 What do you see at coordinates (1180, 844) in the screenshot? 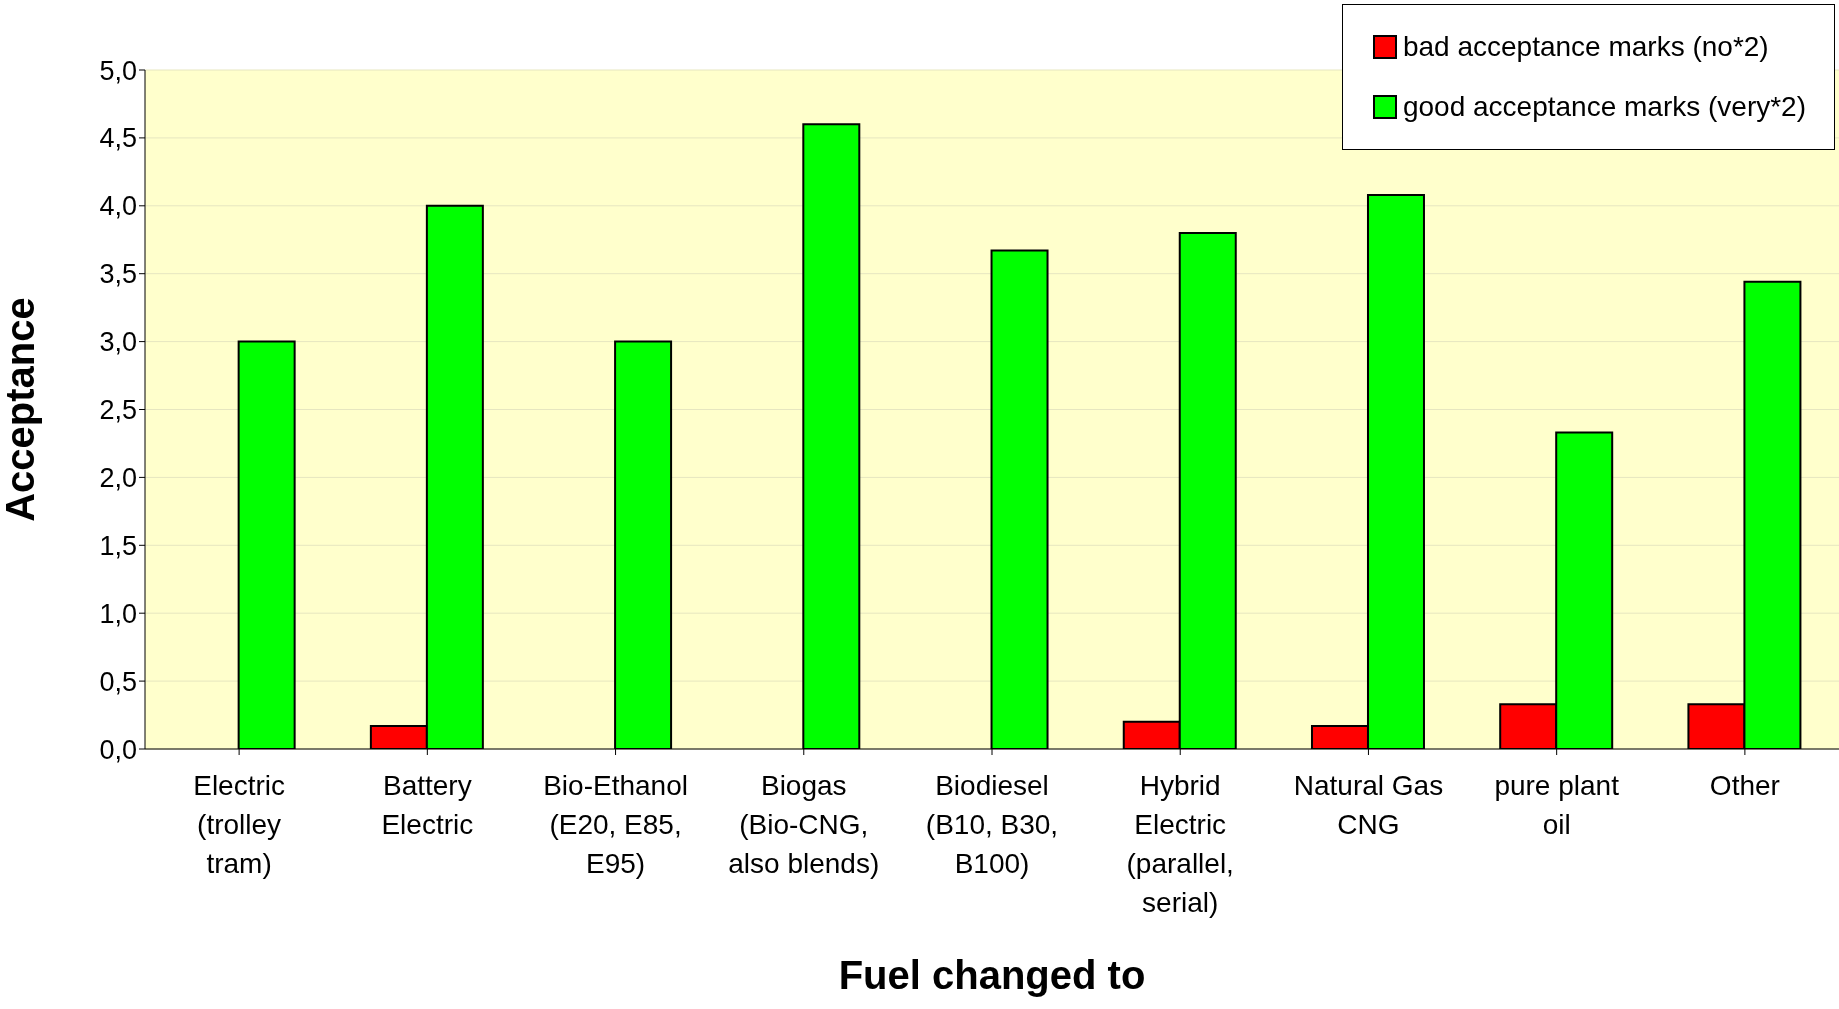
I see `x-tick-label: Hybrid Electric (parallel, serial)` at bounding box center [1180, 844].